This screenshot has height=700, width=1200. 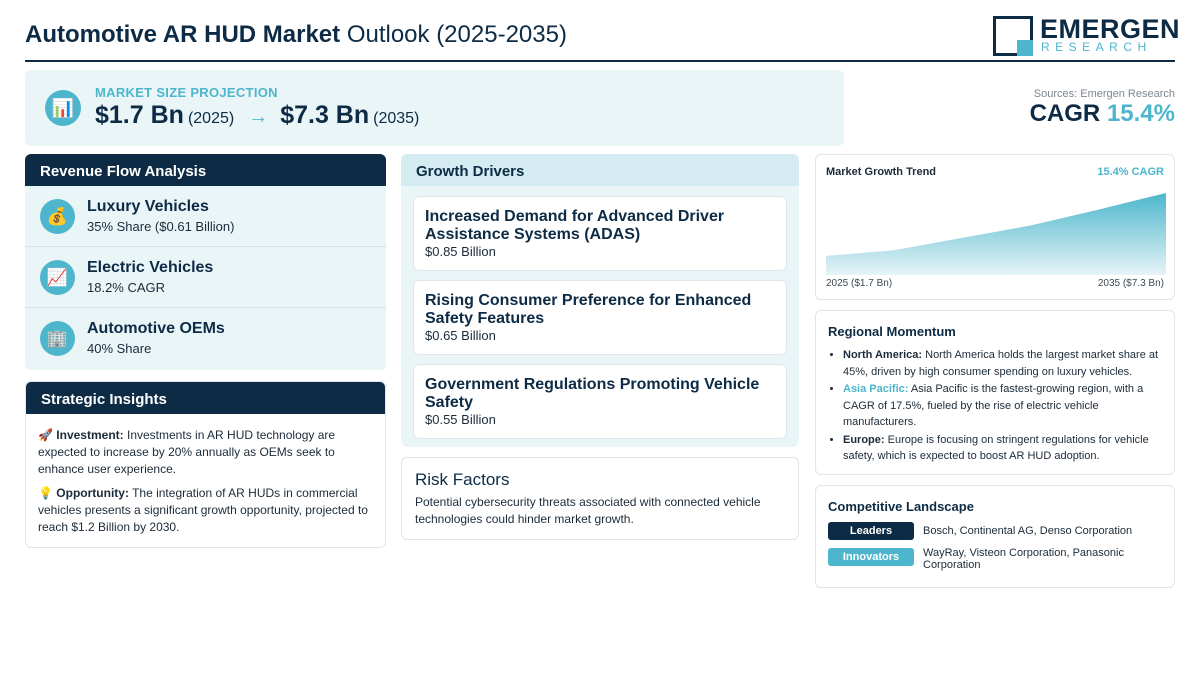 I want to click on revenue-item-name: Luxury Vehicles, so click(x=148, y=206).